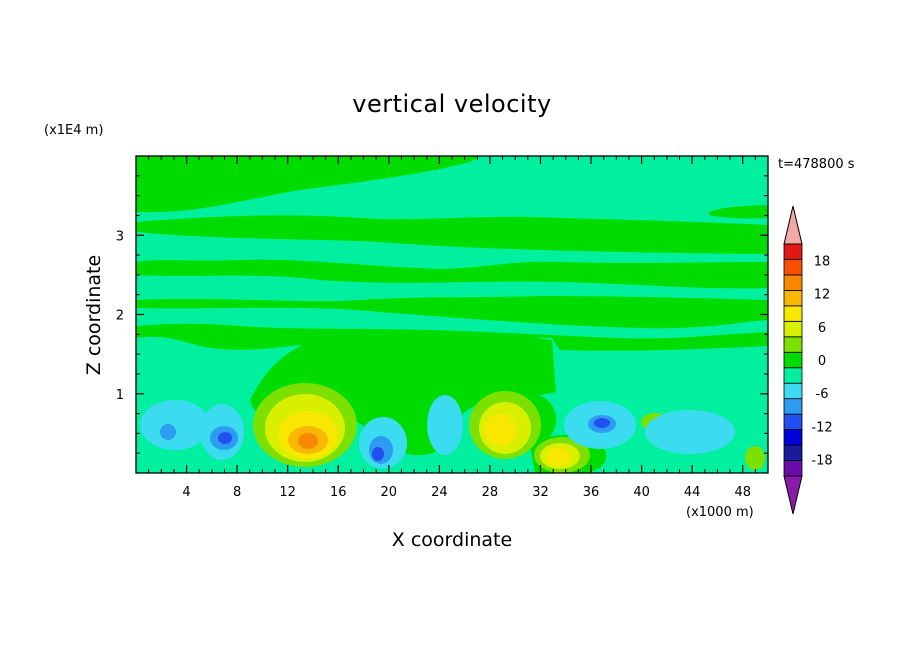 Image resolution: width=904 pixels, height=658 pixels. What do you see at coordinates (120, 316) in the screenshot?
I see `y-tick-label: 2` at bounding box center [120, 316].